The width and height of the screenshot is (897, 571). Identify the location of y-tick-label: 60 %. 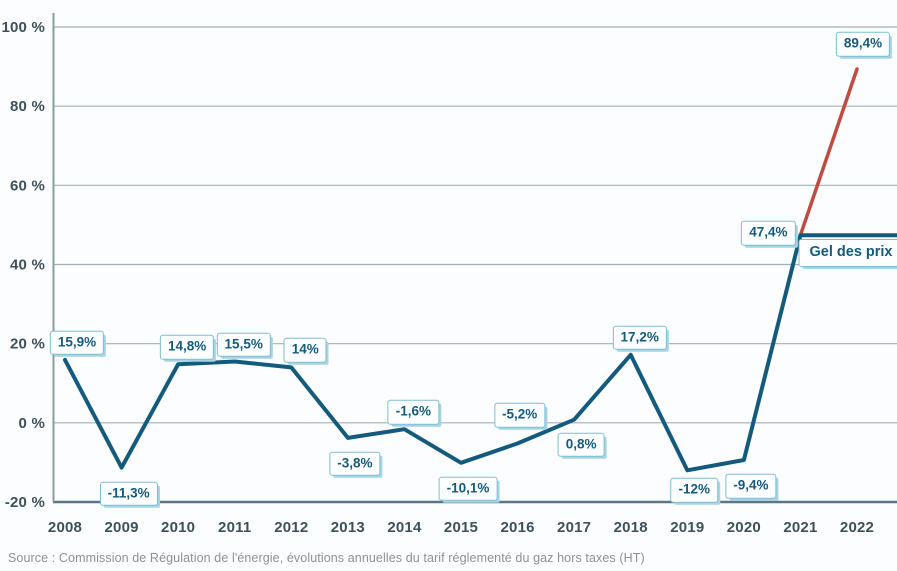
(27, 185).